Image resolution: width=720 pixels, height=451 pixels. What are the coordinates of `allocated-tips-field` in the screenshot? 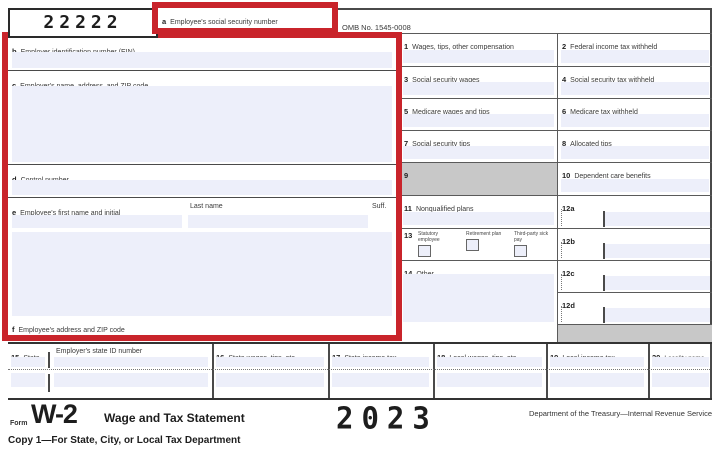 It's located at (635, 152).